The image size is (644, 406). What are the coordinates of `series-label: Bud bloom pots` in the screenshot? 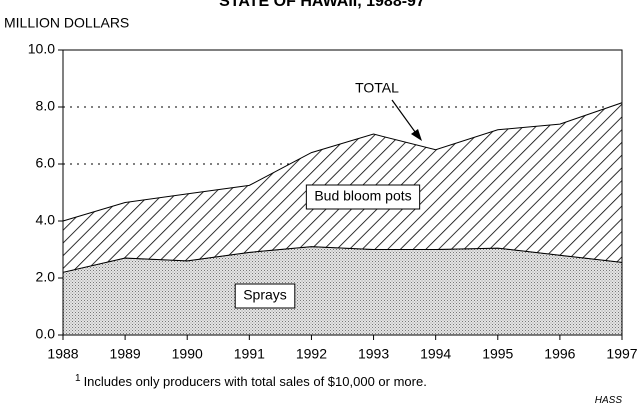 It's located at (363, 197).